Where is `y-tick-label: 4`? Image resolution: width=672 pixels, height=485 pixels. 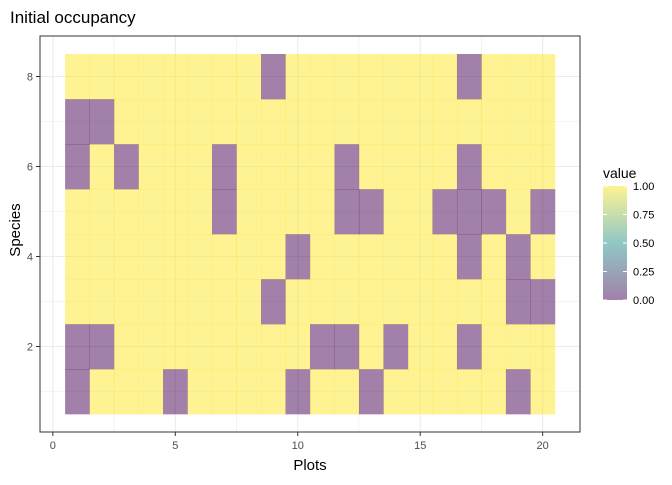 y-tick-label: 4 is located at coordinates (30, 258).